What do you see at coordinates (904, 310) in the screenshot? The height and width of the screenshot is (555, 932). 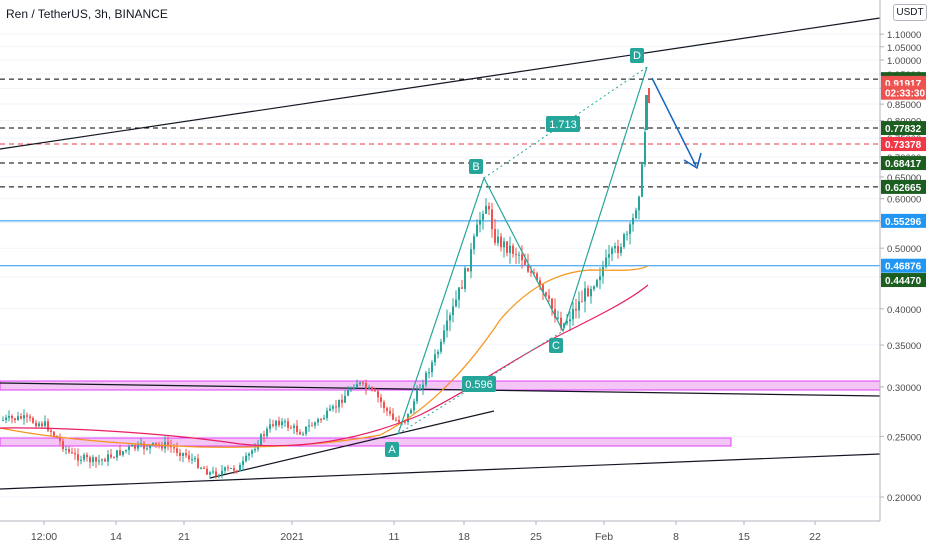 I see `y-tick-label: 0.40000` at bounding box center [904, 310].